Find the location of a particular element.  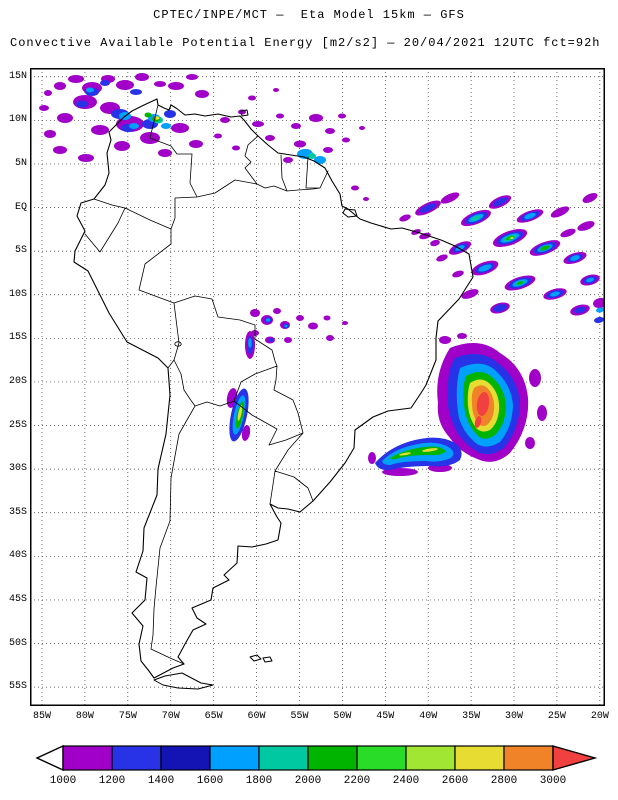

lat-tick-label: 10S is located at coordinates (17, 294).